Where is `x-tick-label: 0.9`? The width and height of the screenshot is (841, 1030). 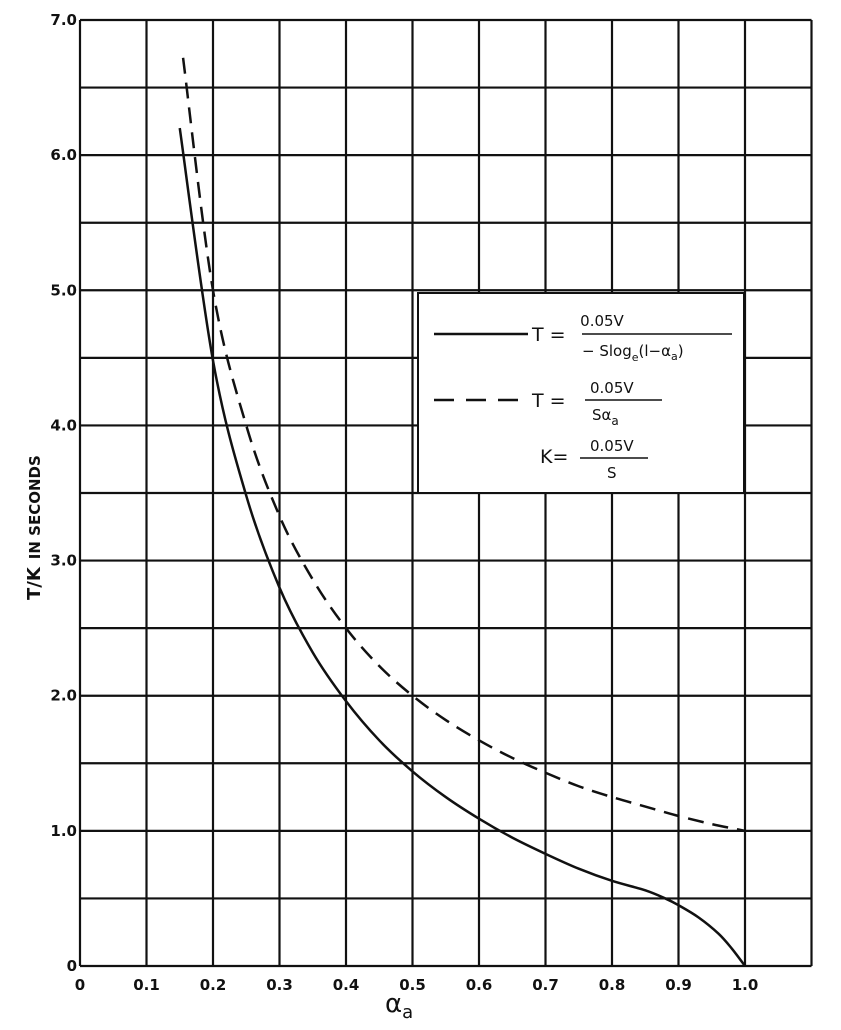
x-tick-label: 0.9 is located at coordinates (678, 985).